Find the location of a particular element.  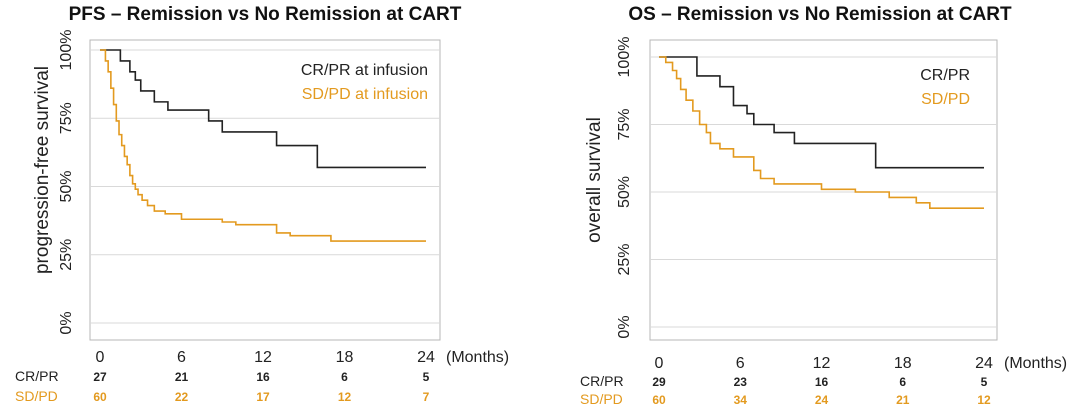

risk-count: 29 is located at coordinates (659, 382).